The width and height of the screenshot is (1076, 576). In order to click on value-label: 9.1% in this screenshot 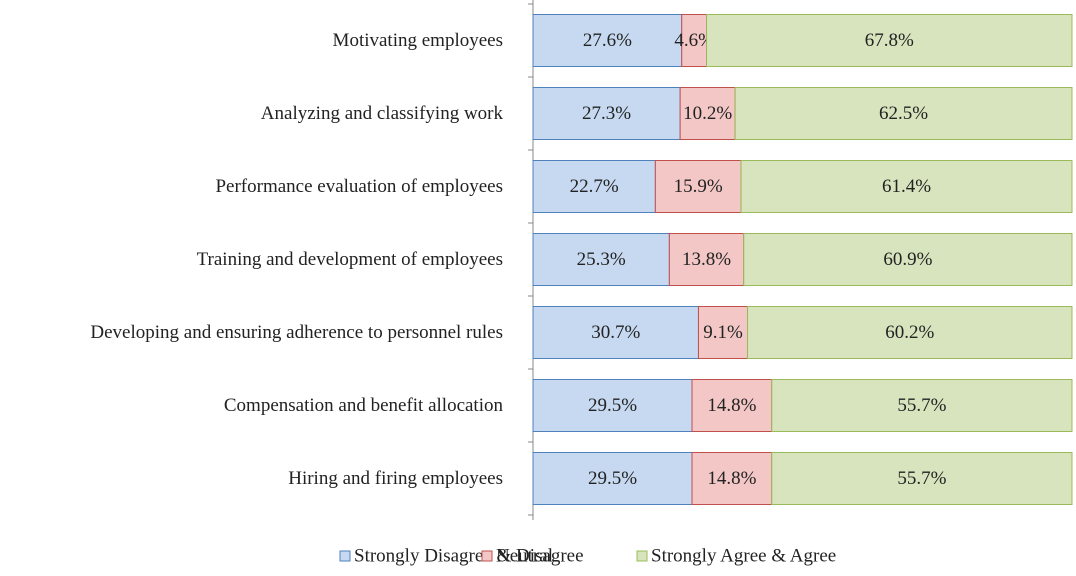, I will do `click(723, 332)`.